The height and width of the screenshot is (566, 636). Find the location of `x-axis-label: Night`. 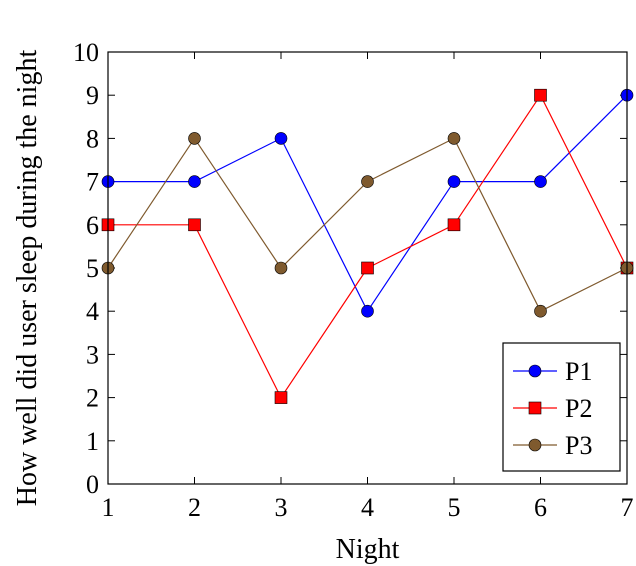

x-axis-label: Night is located at coordinates (368, 549).